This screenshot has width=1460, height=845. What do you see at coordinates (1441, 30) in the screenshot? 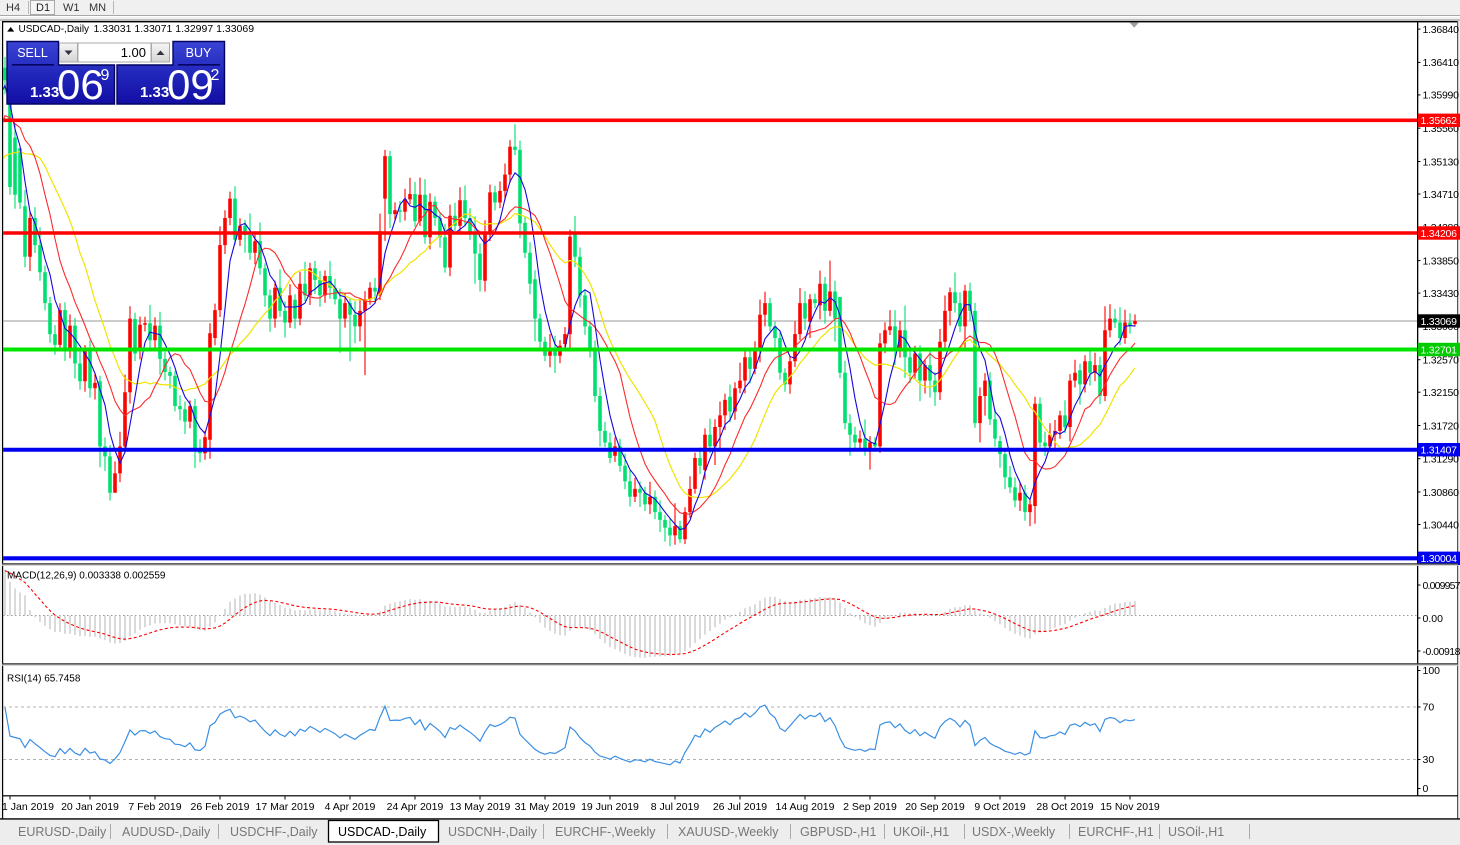
I see `svg-text: 1.36840` at bounding box center [1441, 30].